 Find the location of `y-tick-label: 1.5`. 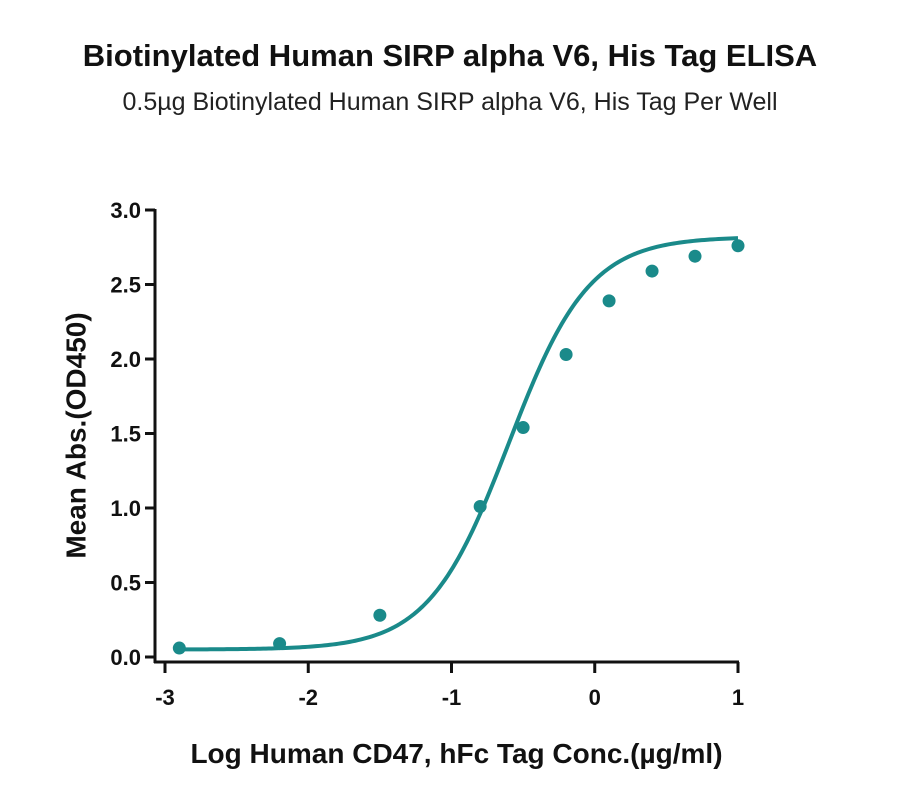

y-tick-label: 1.5 is located at coordinates (125, 434).